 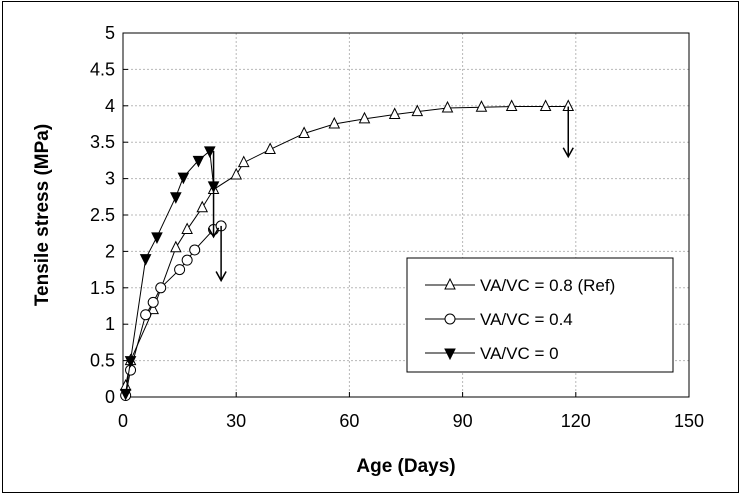 I want to click on legend-items: VA/VC = 0.8 (Ref) VA/VC = 0.4 VA/VC = 0, so click(x=520, y=319).